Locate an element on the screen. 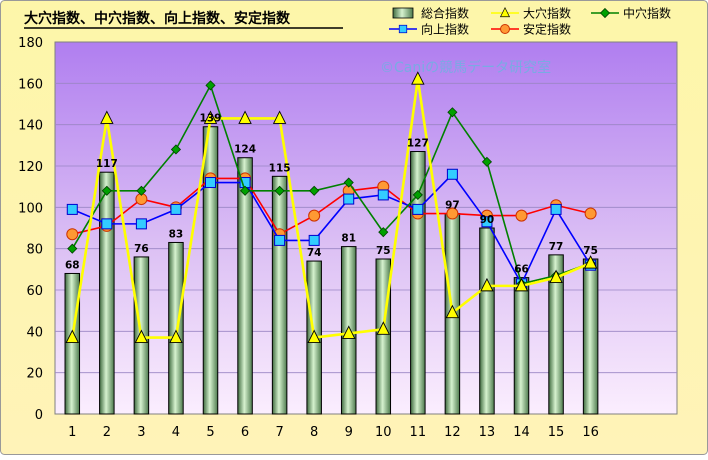  legend-label: 向上指数 is located at coordinates (445, 29).